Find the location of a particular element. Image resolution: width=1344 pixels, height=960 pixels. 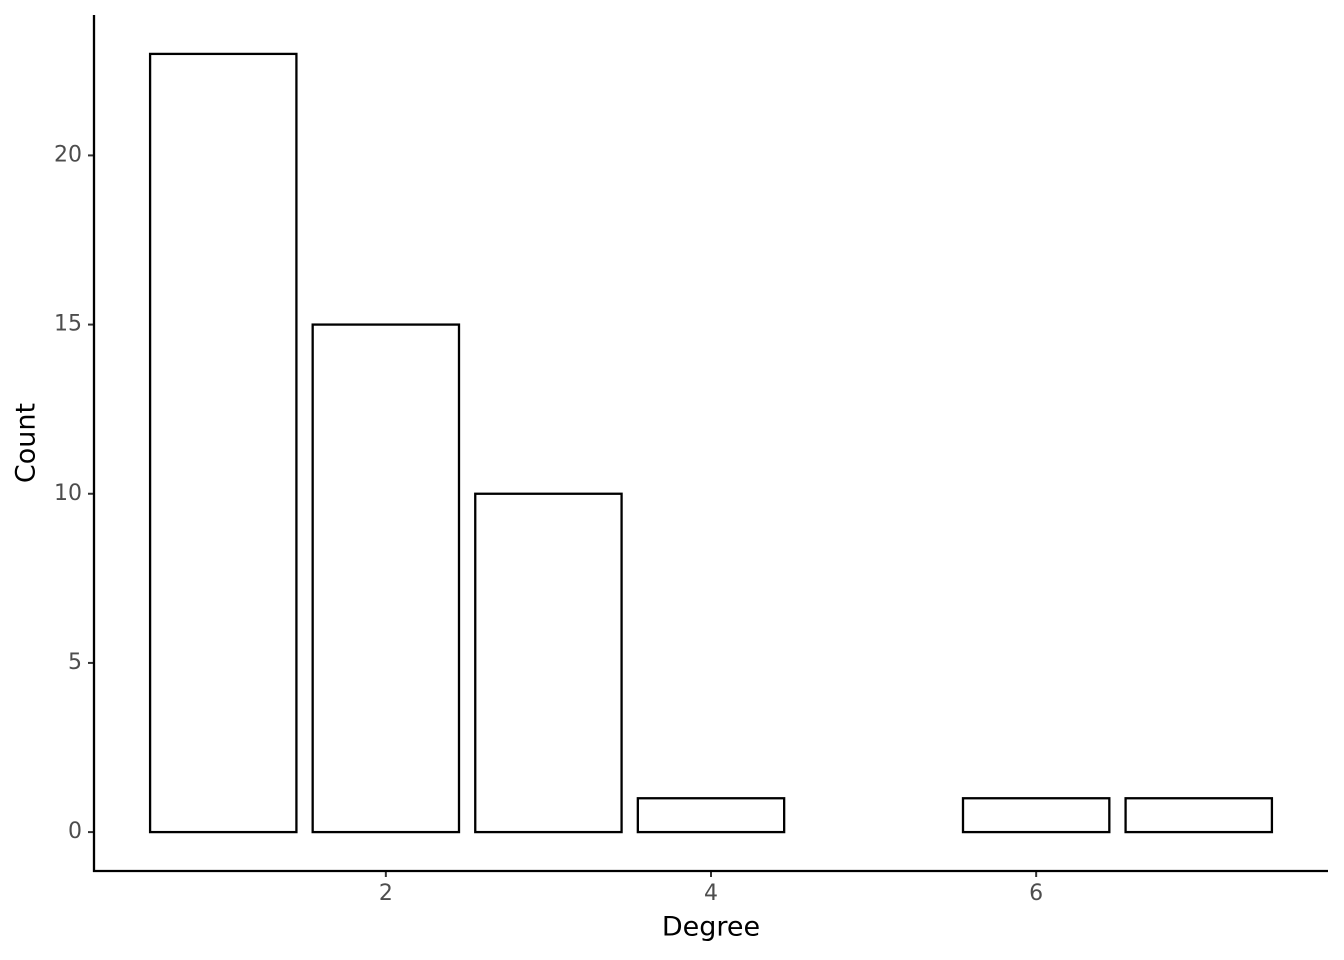

y-tick-label: 10 is located at coordinates (68, 493).